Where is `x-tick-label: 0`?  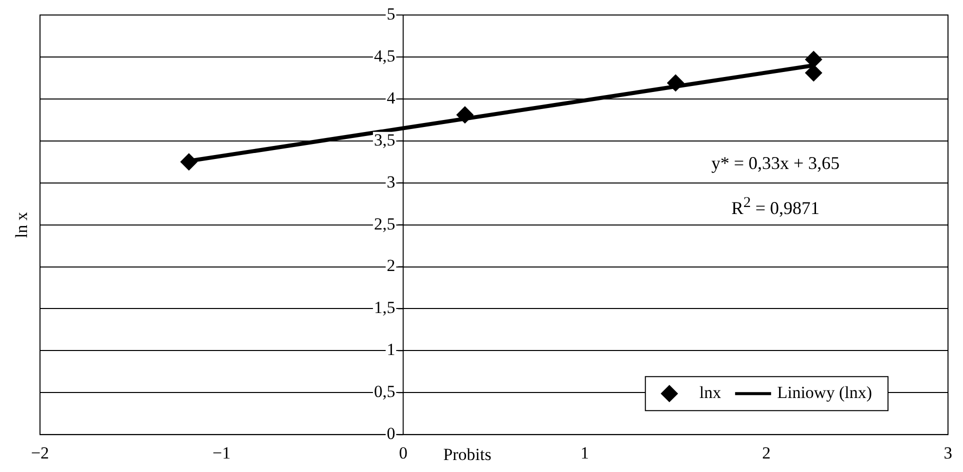
x-tick-label: 0 is located at coordinates (403, 452).